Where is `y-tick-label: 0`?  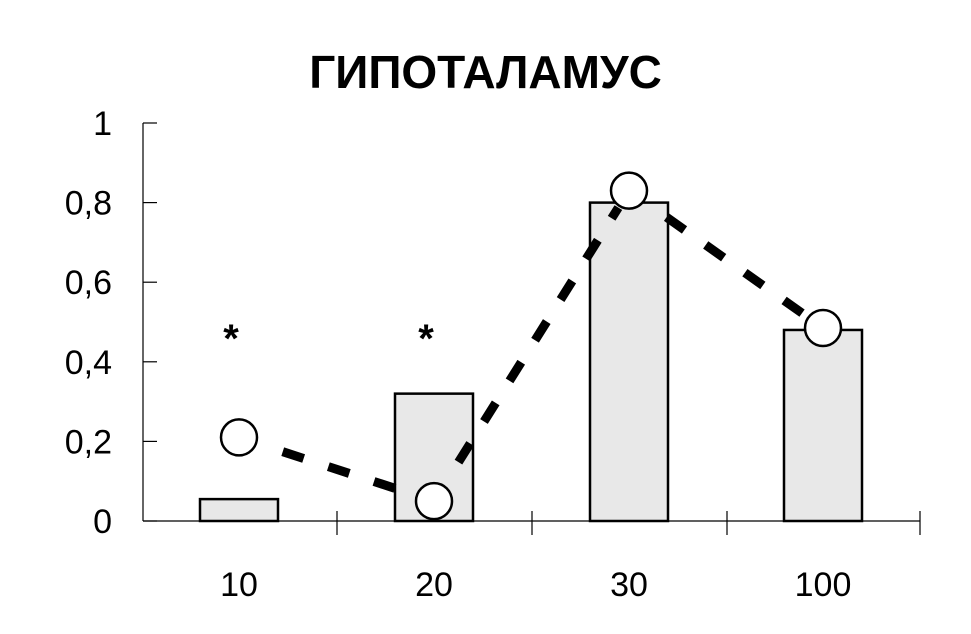 y-tick-label: 0 is located at coordinates (102, 522).